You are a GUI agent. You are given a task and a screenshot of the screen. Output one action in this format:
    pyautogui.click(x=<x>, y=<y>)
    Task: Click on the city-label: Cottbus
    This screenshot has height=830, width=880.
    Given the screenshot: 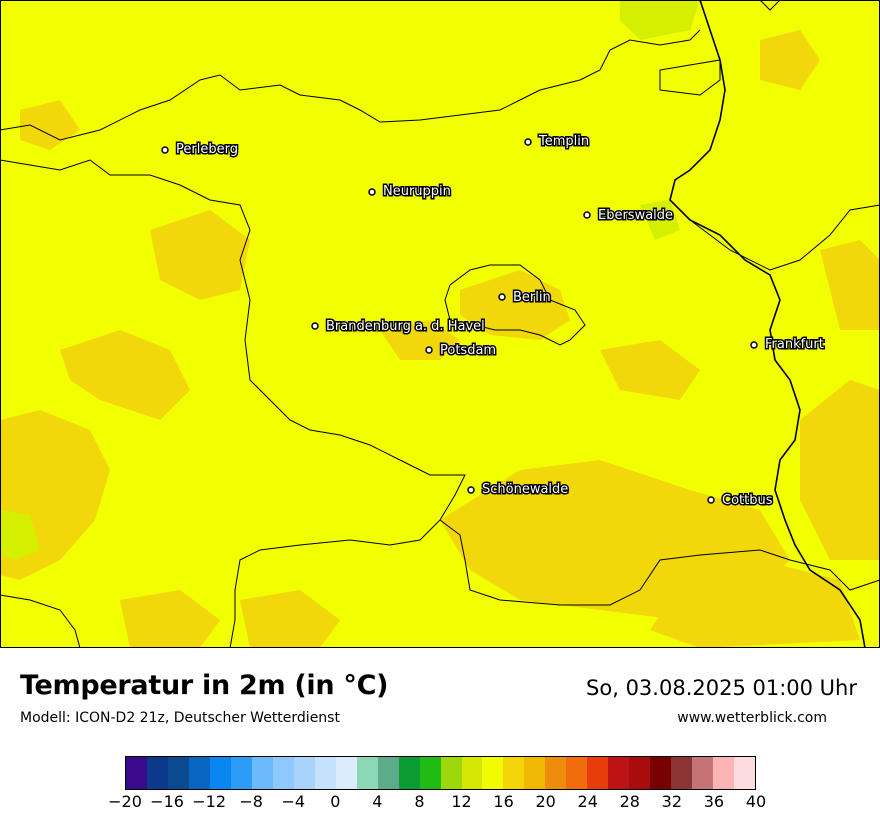 What is the action you would take?
    pyautogui.click(x=747, y=500)
    